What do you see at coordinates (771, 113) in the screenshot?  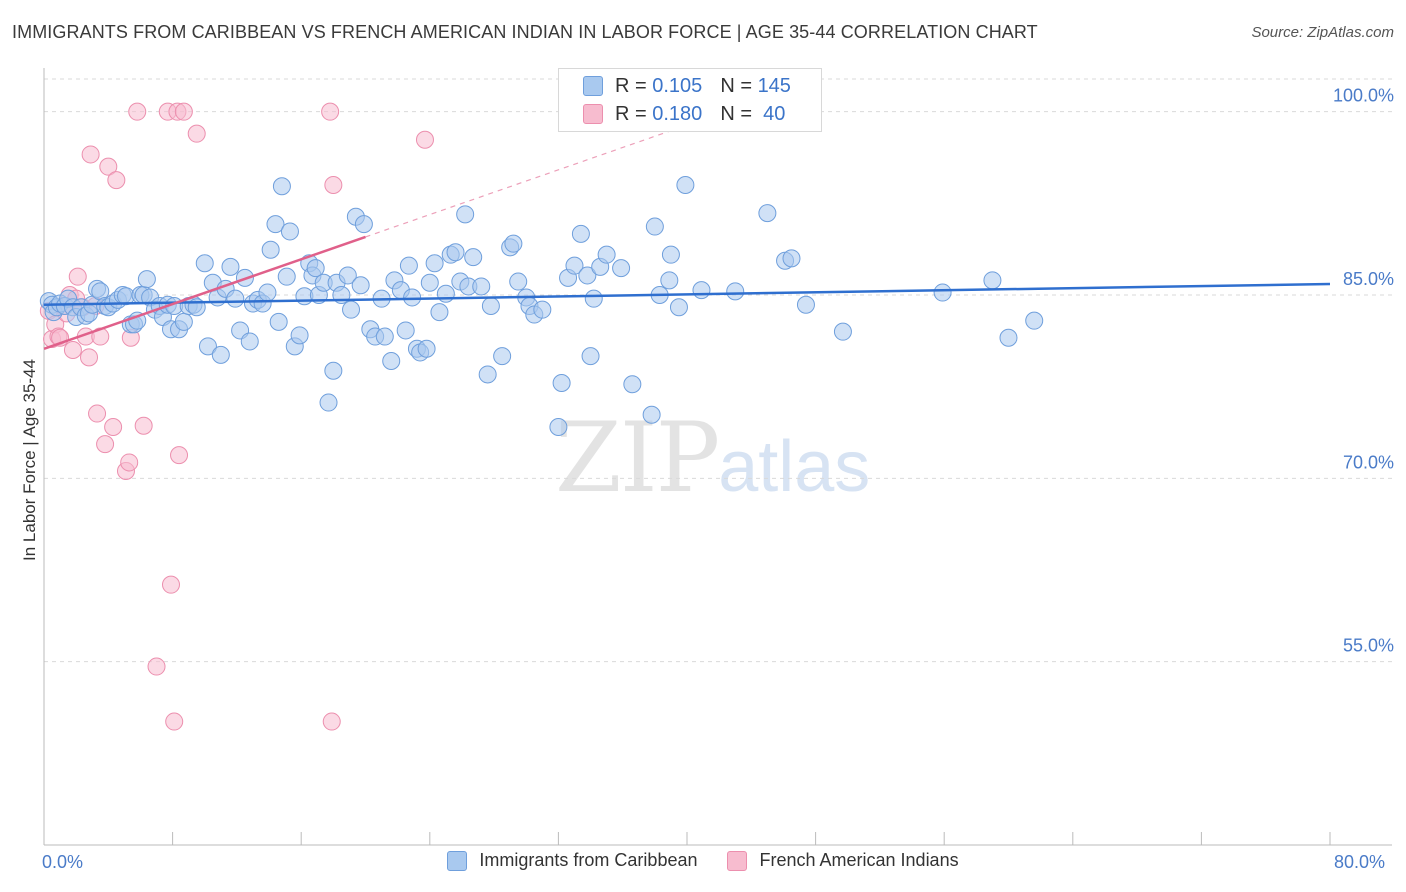 I see `legend-n-value: 40` at bounding box center [771, 113].